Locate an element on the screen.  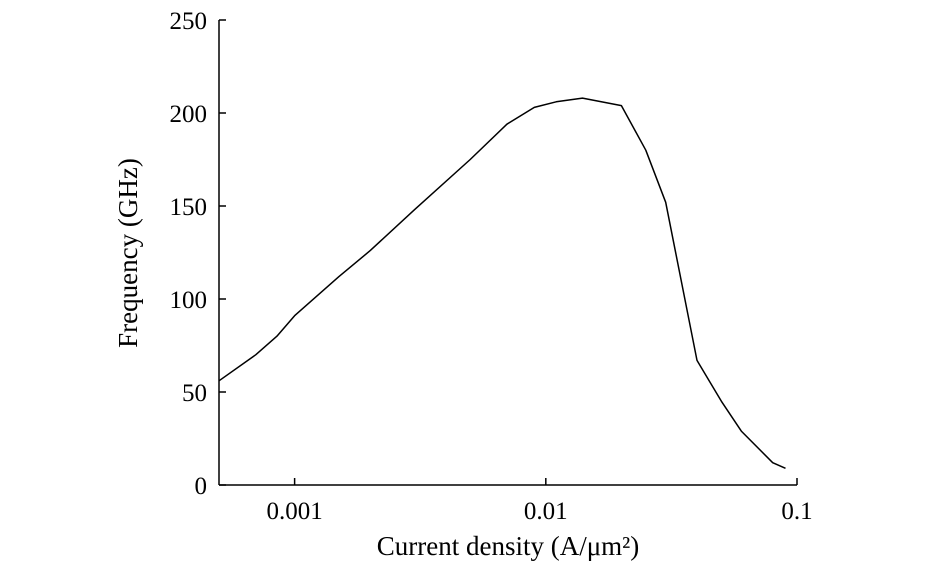
y-tick-label: 50 is located at coordinates (194, 393).